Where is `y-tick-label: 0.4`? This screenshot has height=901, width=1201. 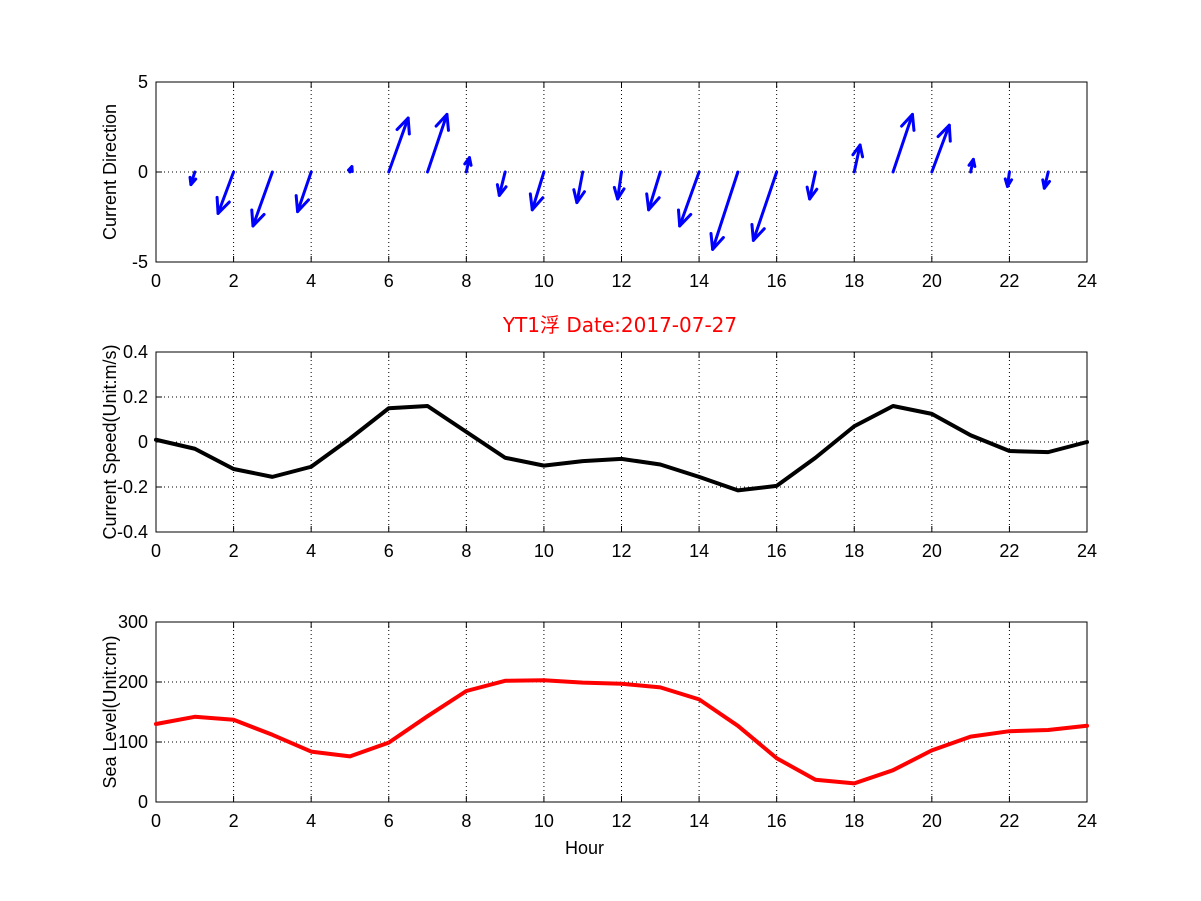
y-tick-label: 0.4 is located at coordinates (135, 352).